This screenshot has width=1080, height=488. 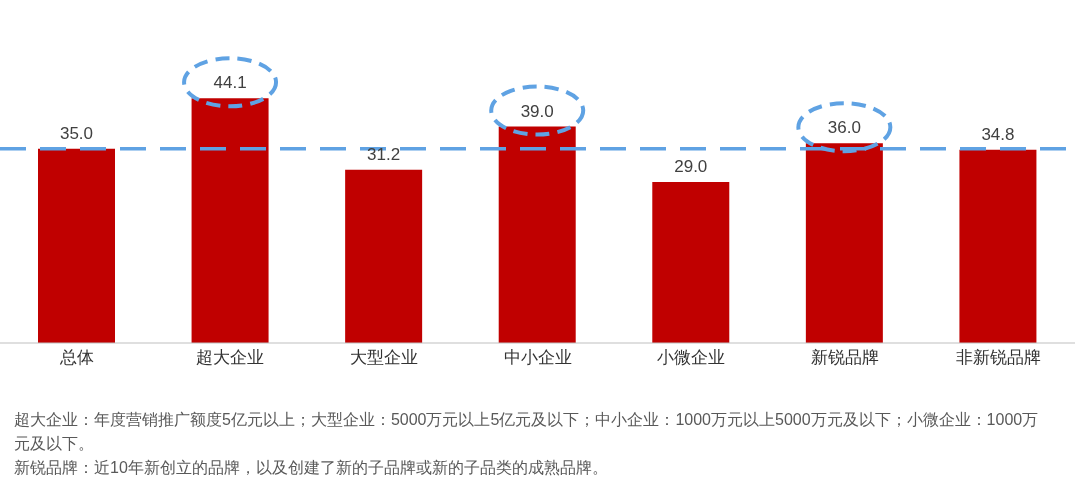 What do you see at coordinates (76, 358) in the screenshot?
I see `x-tick-label: 总体` at bounding box center [76, 358].